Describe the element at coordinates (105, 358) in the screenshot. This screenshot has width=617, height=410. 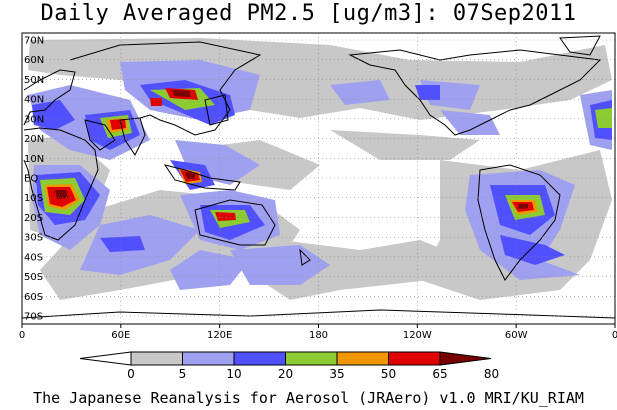
I see `colorbar-low-tip` at that location.